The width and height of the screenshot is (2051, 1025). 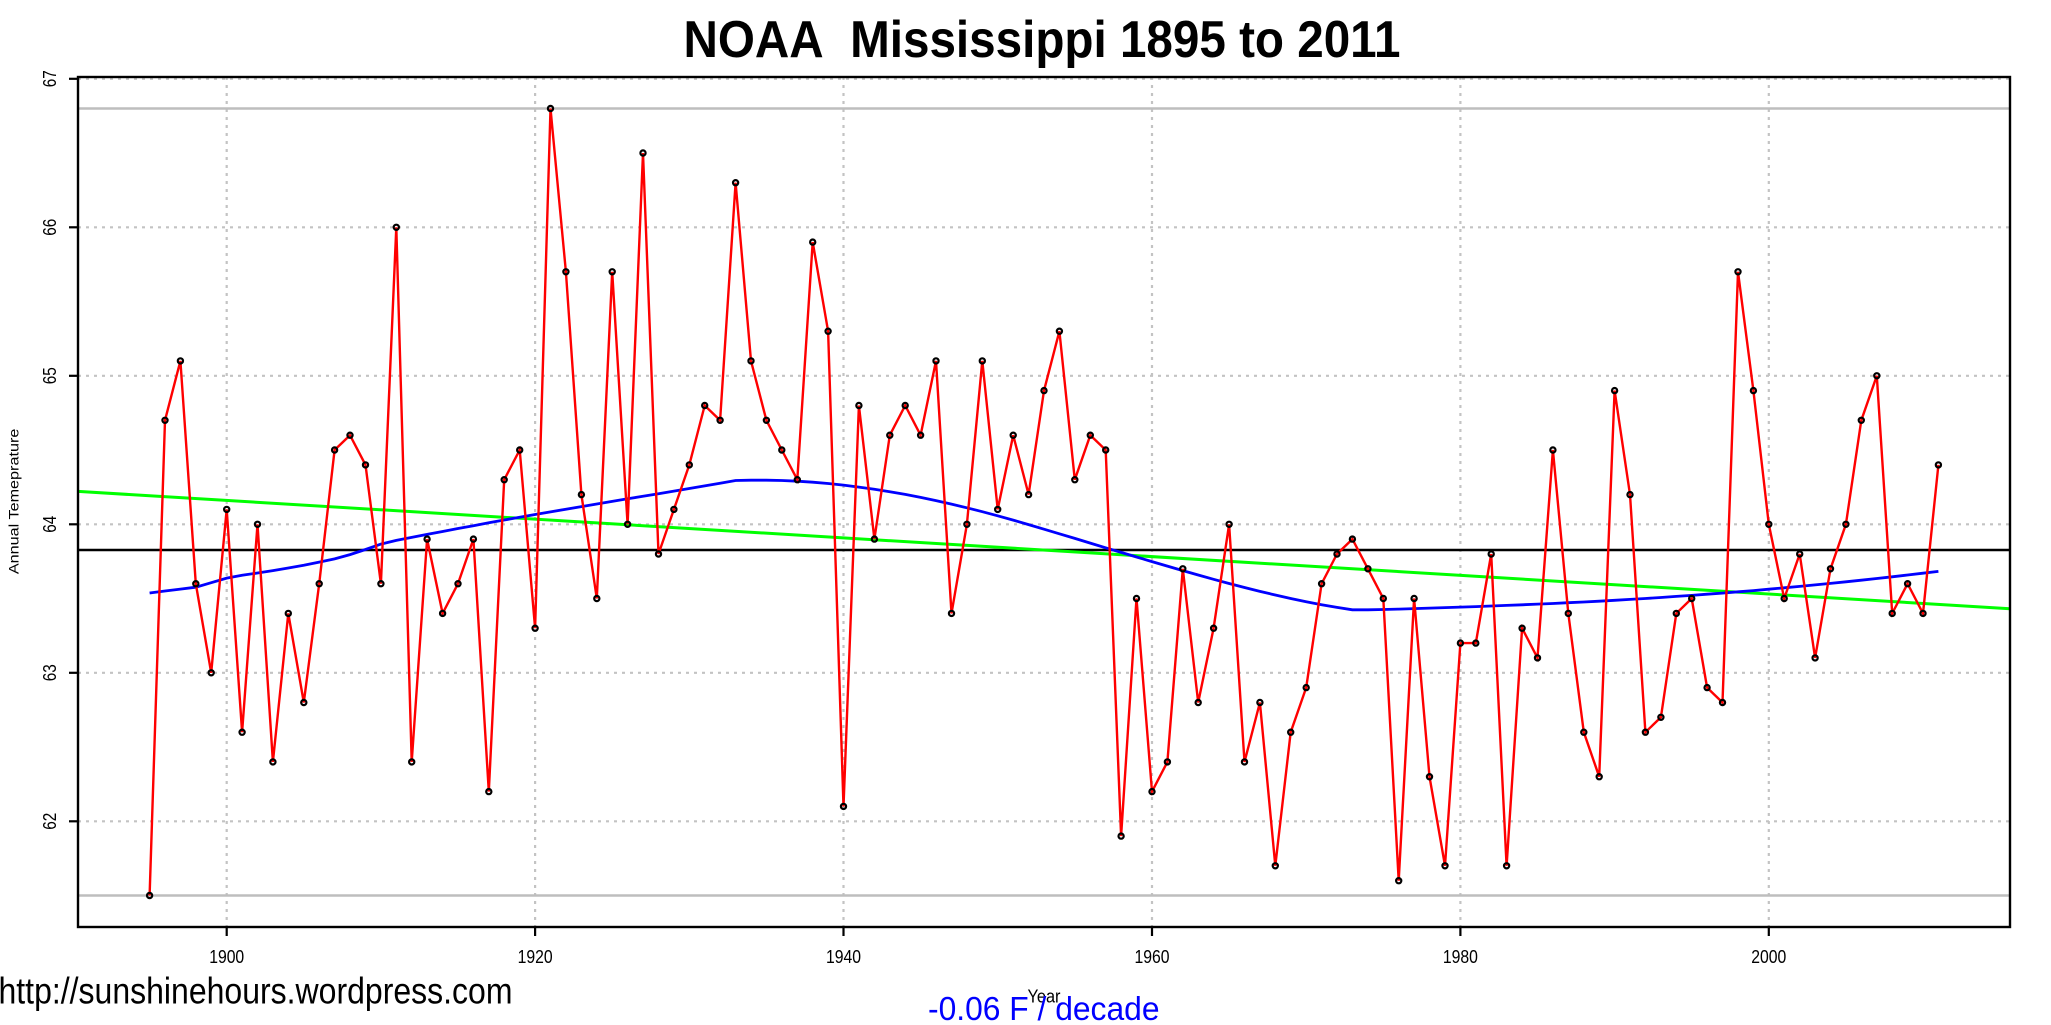 What do you see at coordinates (50, 821) in the screenshot?
I see `svg-text: 62` at bounding box center [50, 821].